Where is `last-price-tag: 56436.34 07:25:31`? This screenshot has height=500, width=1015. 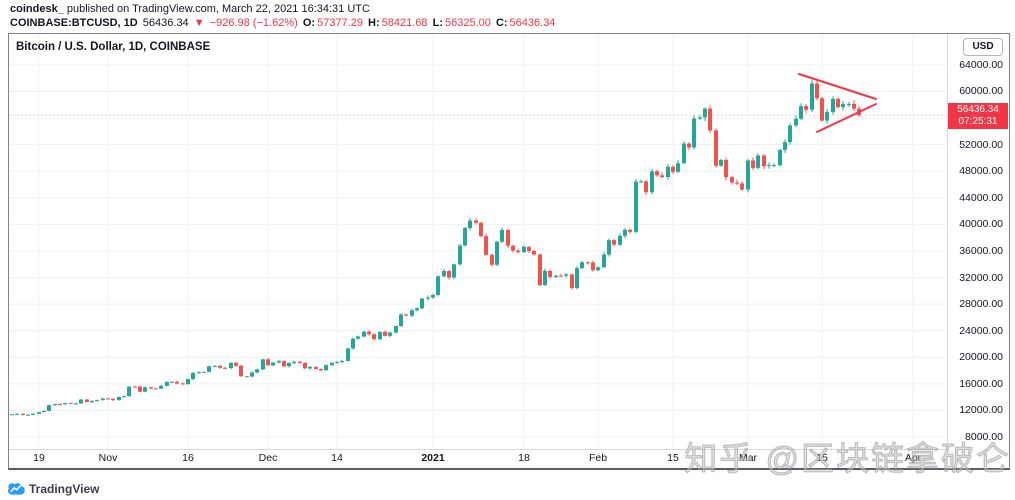
last-price-tag: 56436.34 07:25:31 is located at coordinates (978, 116).